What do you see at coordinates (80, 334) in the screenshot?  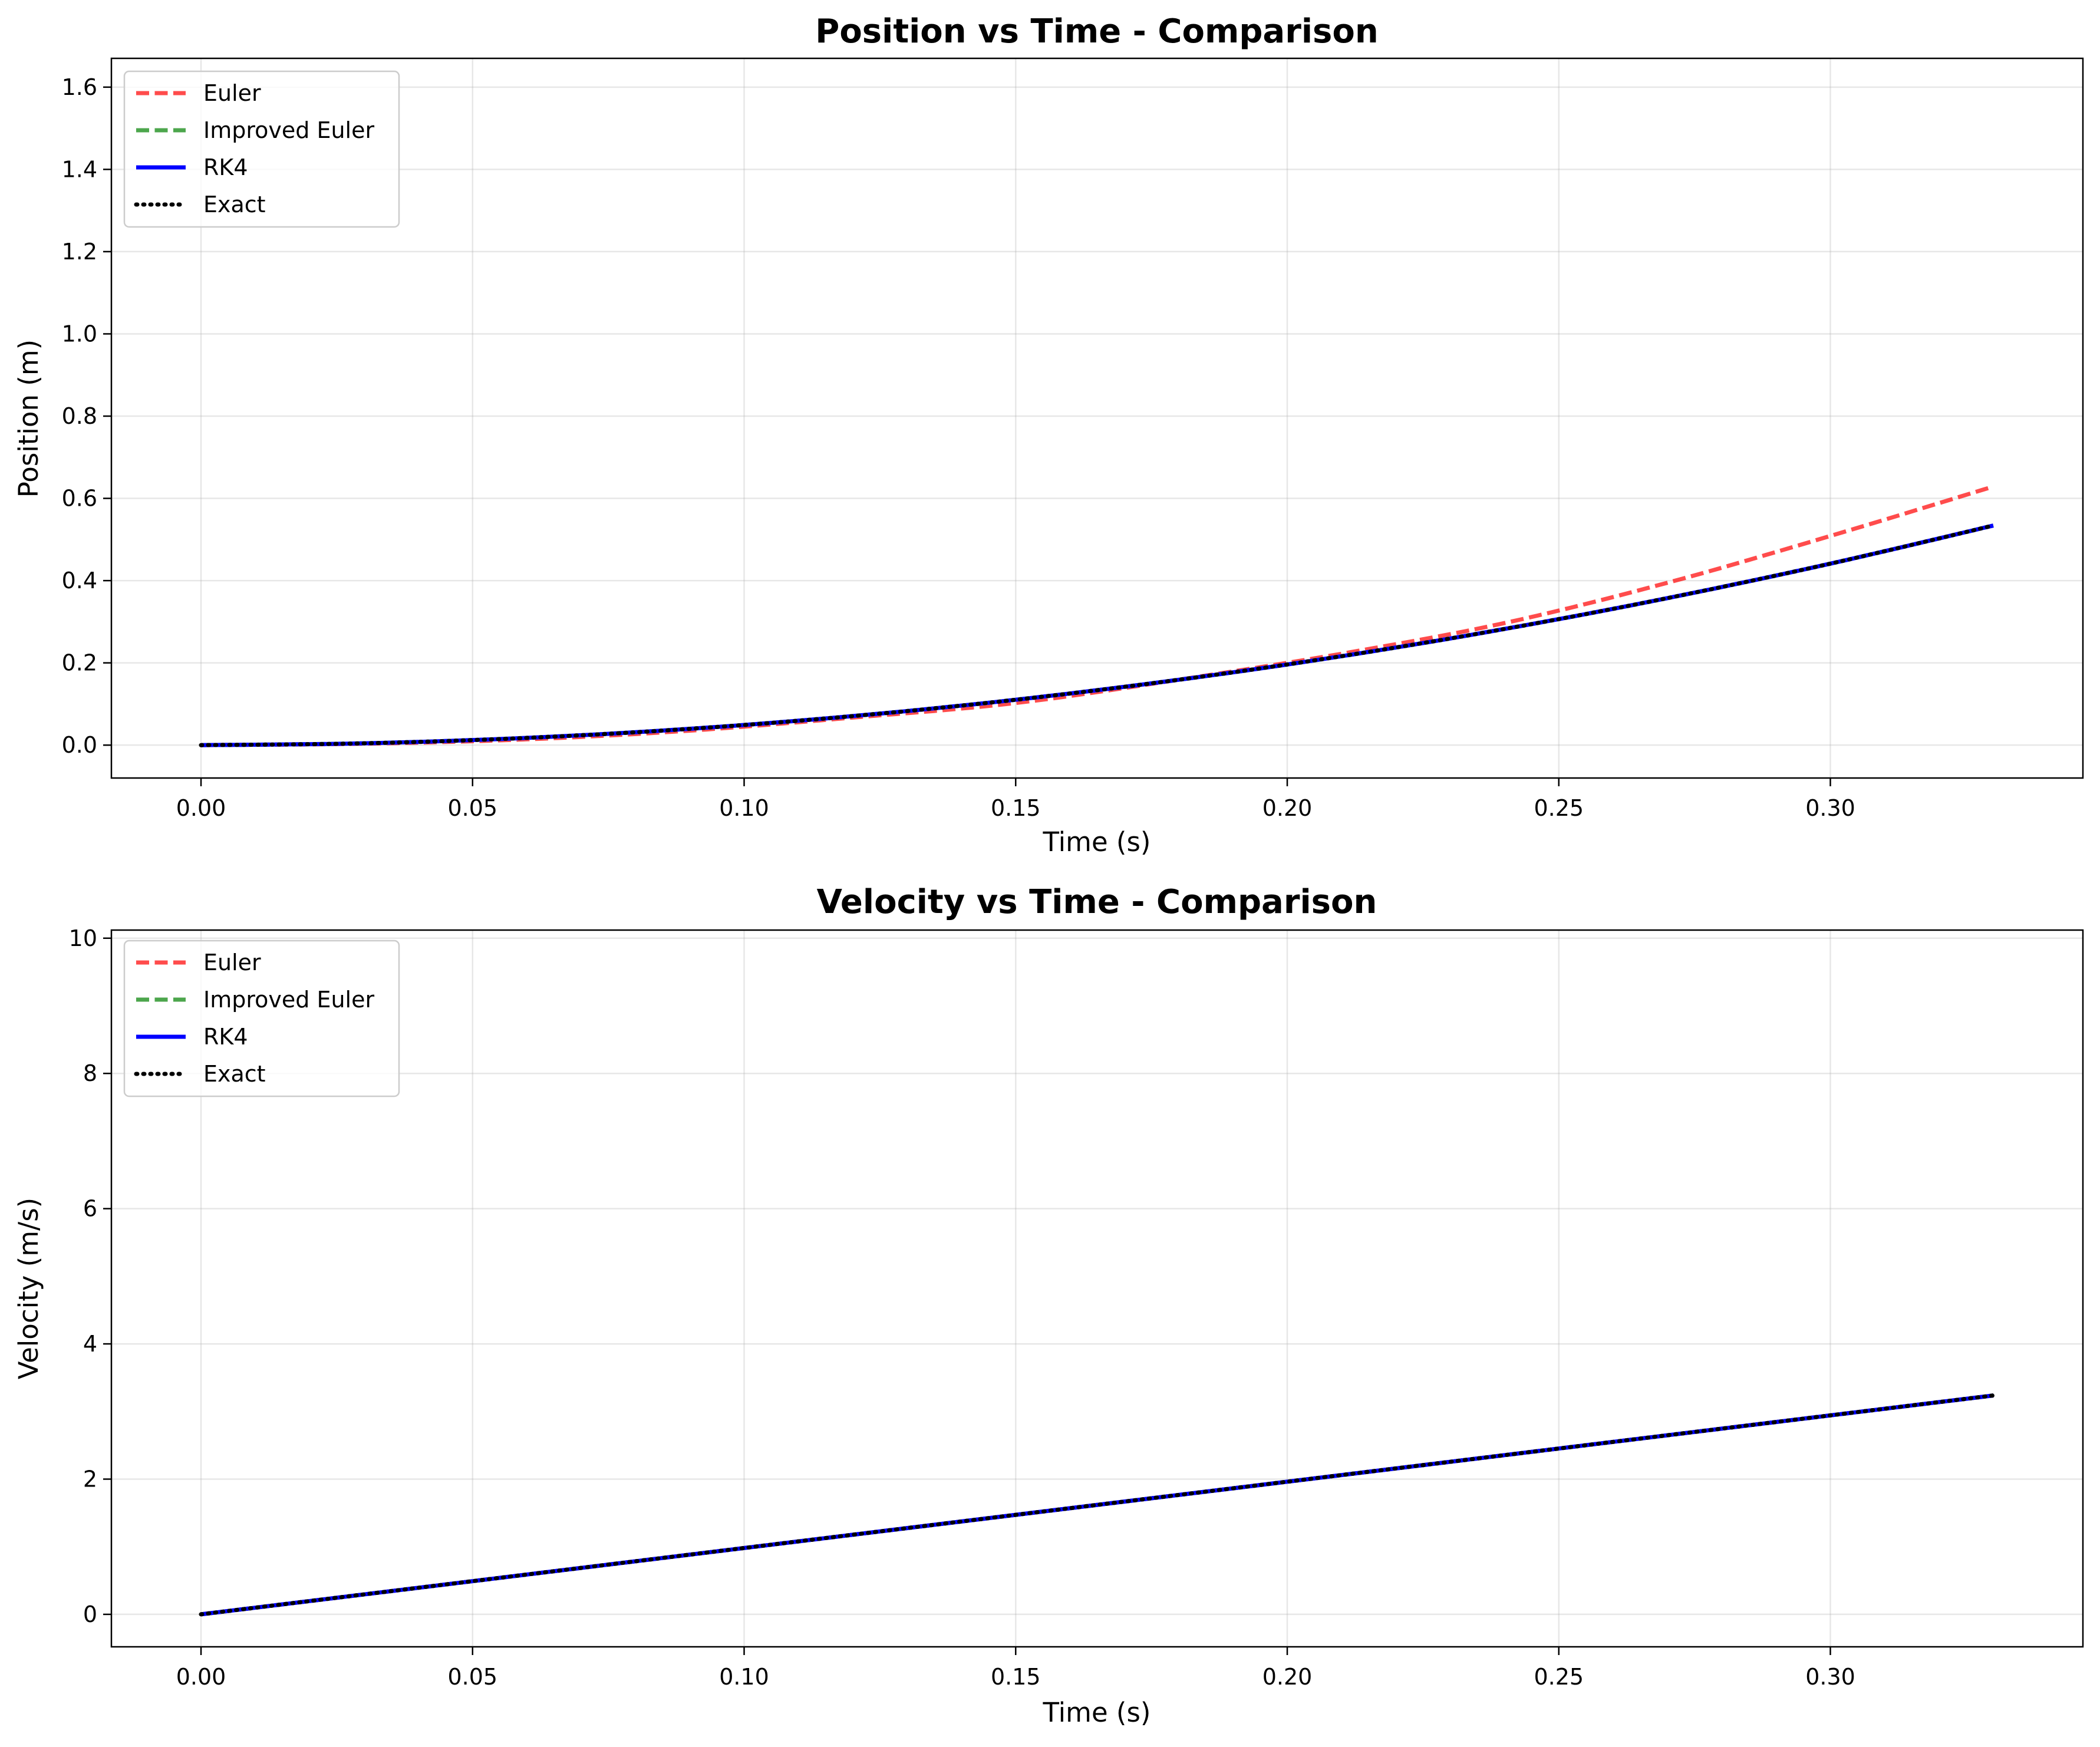 I see `y-tick-label: 1.0` at bounding box center [80, 334].